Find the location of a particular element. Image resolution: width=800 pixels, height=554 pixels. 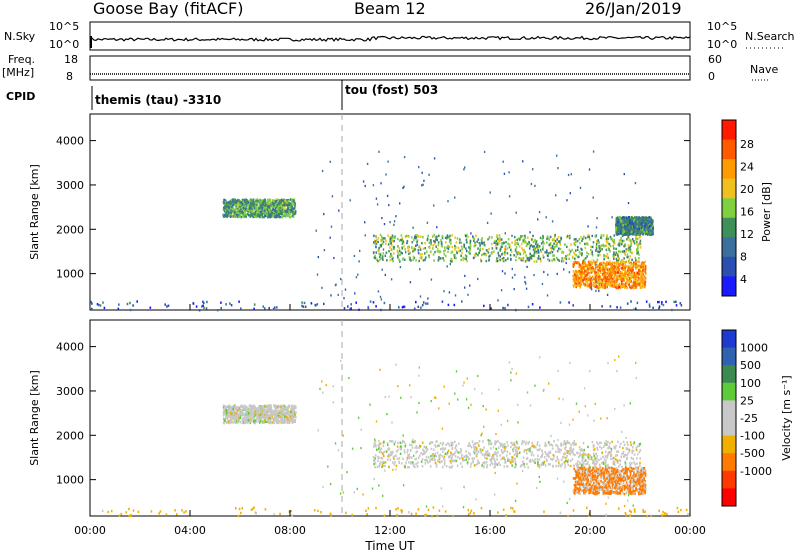

station-title: Goose Bay (fitACF) is located at coordinates (168, 9).